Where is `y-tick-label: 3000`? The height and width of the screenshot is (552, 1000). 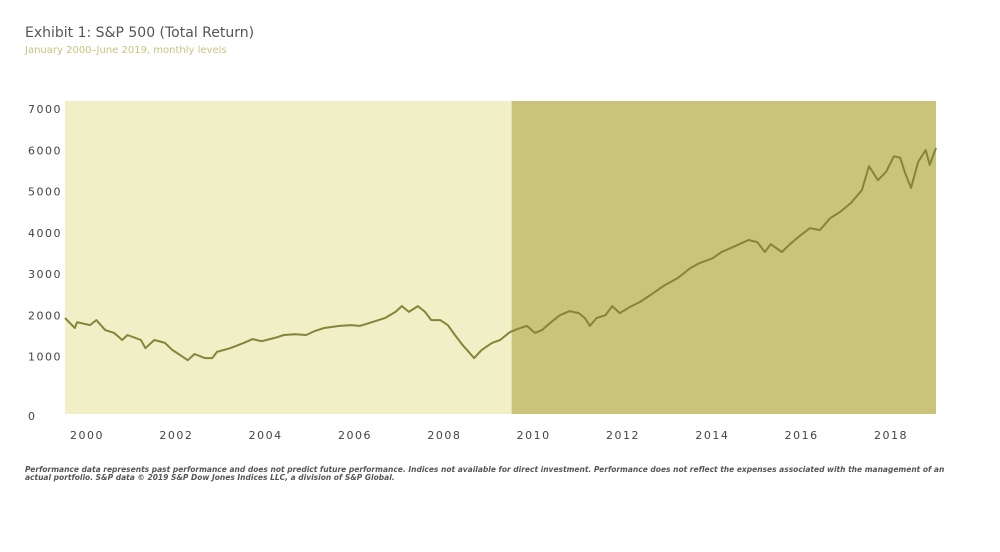
y-tick-label: 3000 is located at coordinates (45, 274).